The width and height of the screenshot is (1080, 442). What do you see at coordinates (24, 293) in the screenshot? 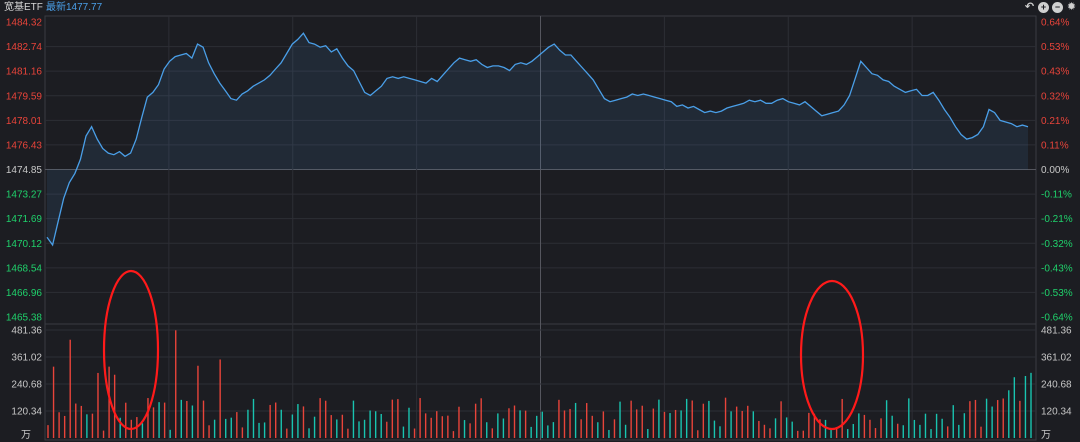
I see `y-tick-label-left: 1466.96` at bounding box center [24, 293].